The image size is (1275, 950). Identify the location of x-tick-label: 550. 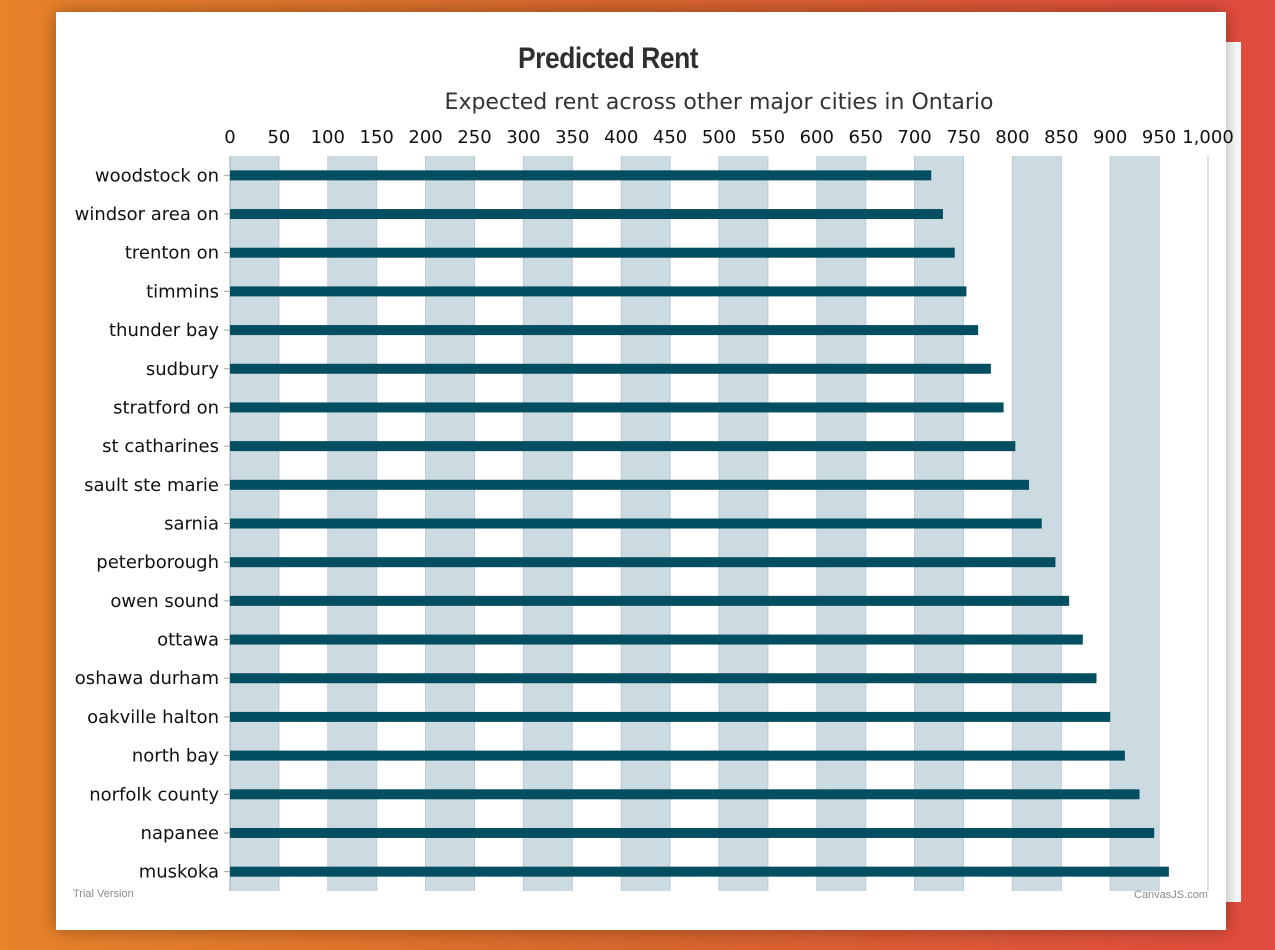
(768, 137).